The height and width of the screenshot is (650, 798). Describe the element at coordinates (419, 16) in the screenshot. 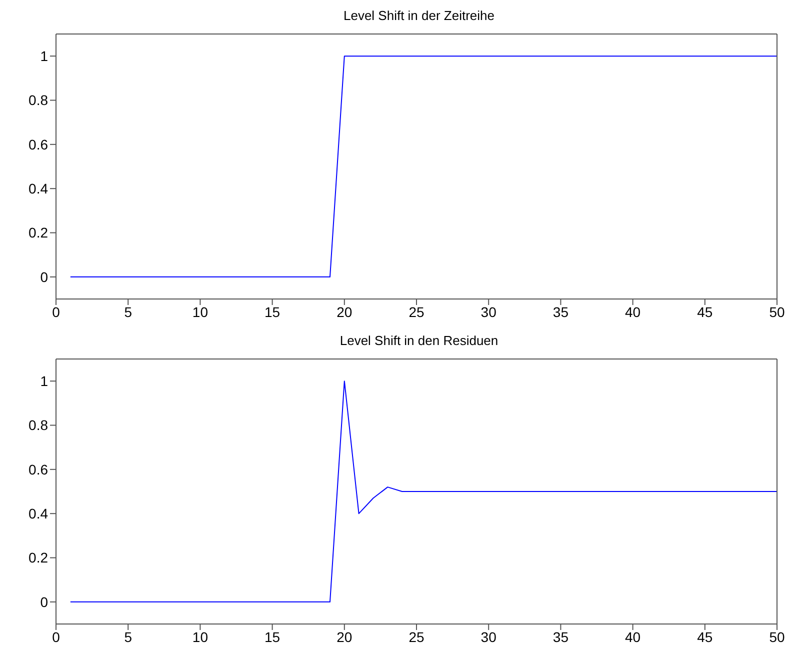

I see `chart-title: Level Shift in der Zeitreihe` at that location.